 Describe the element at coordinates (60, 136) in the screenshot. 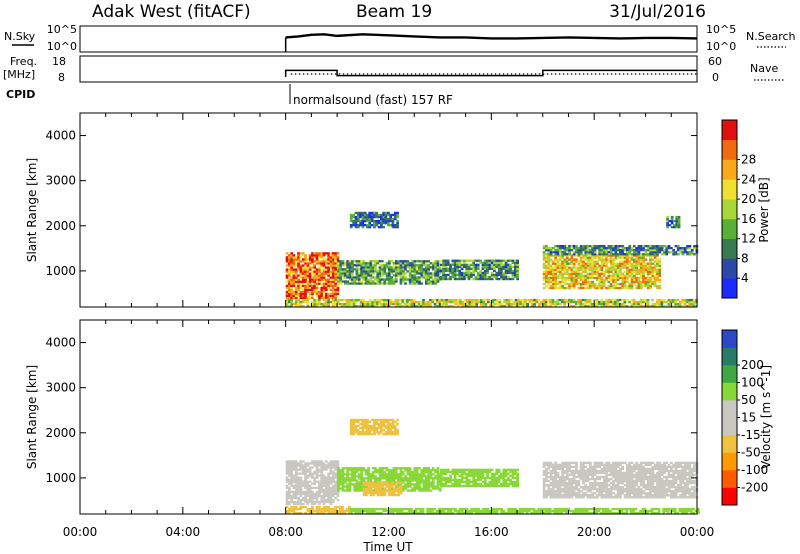

I see `power-ytick-label: 4000` at that location.